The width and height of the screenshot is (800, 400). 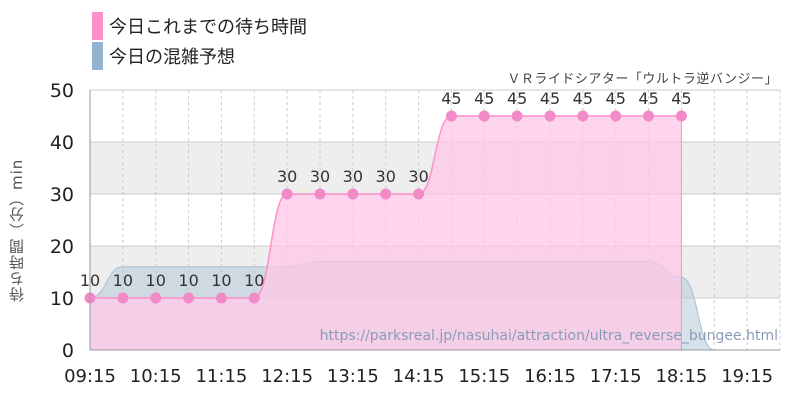 I want to click on x-tick-label: 12:15, so click(x=287, y=376).